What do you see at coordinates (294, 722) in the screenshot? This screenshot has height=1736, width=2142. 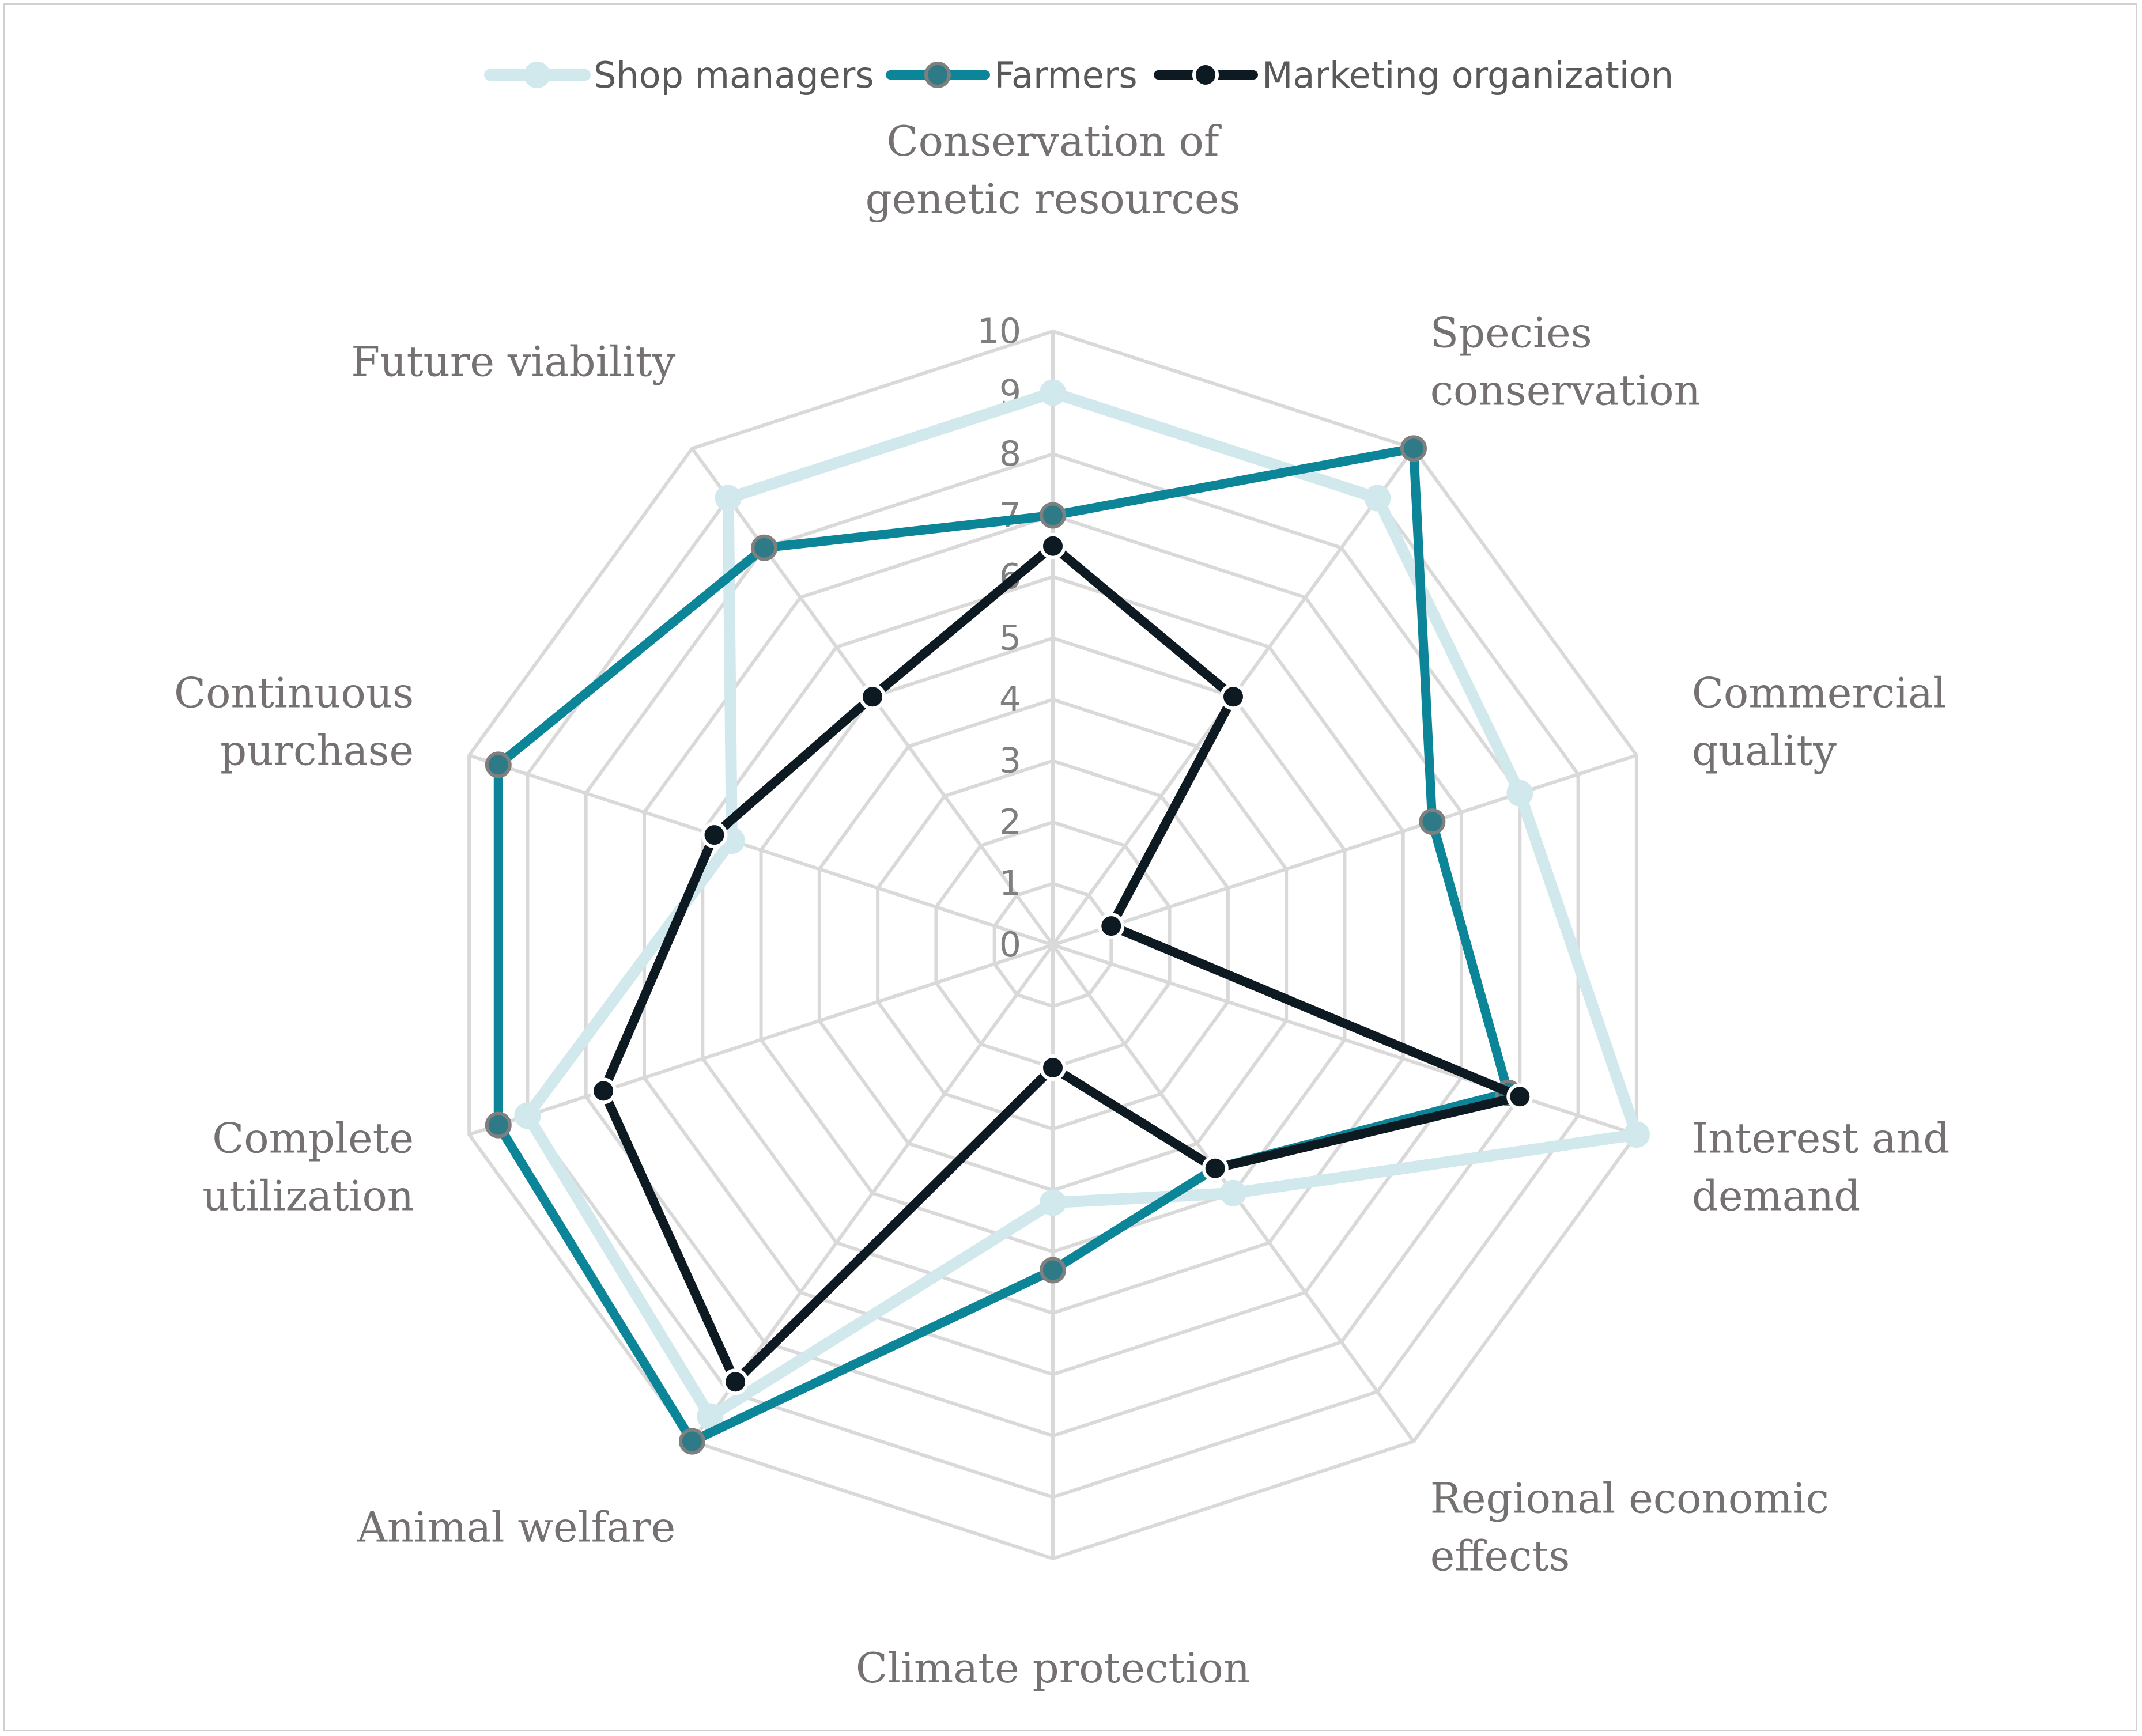 I see `axis-label: Continuous purchase` at bounding box center [294, 722].